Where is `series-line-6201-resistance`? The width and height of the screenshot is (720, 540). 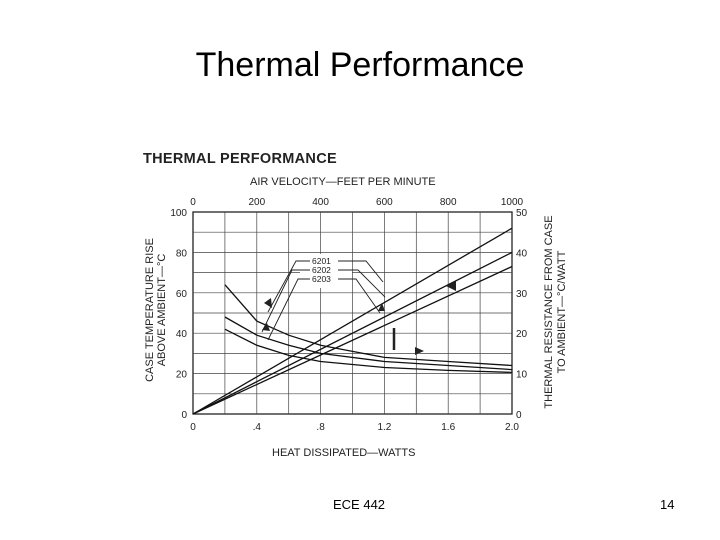 series-line-6201-resistance is located at coordinates (368, 325).